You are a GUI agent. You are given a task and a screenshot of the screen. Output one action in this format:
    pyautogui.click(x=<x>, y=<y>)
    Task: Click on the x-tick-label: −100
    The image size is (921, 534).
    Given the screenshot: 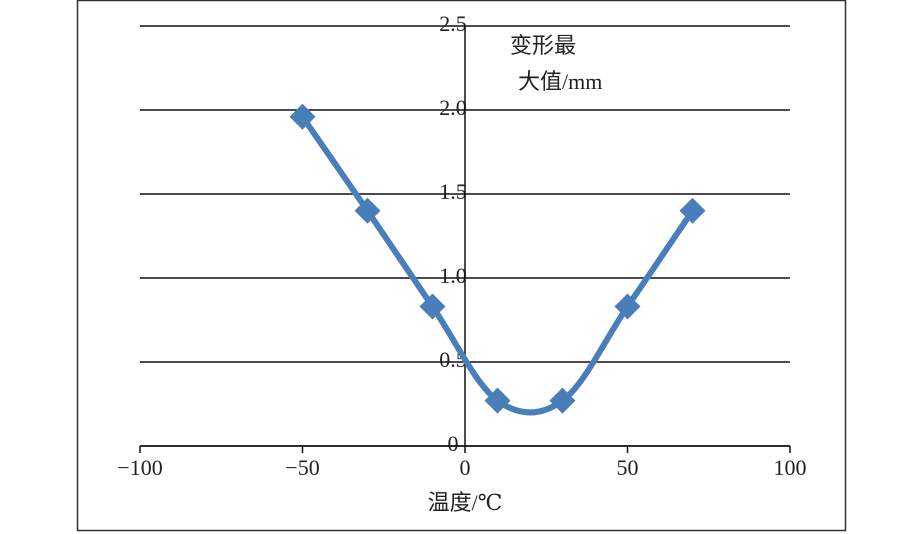 What is the action you would take?
    pyautogui.click(x=139, y=467)
    